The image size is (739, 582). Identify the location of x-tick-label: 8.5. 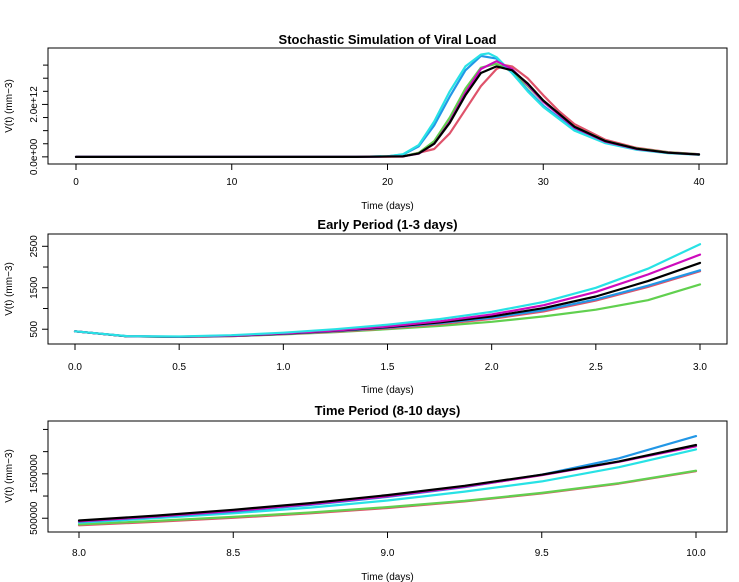
(233, 553).